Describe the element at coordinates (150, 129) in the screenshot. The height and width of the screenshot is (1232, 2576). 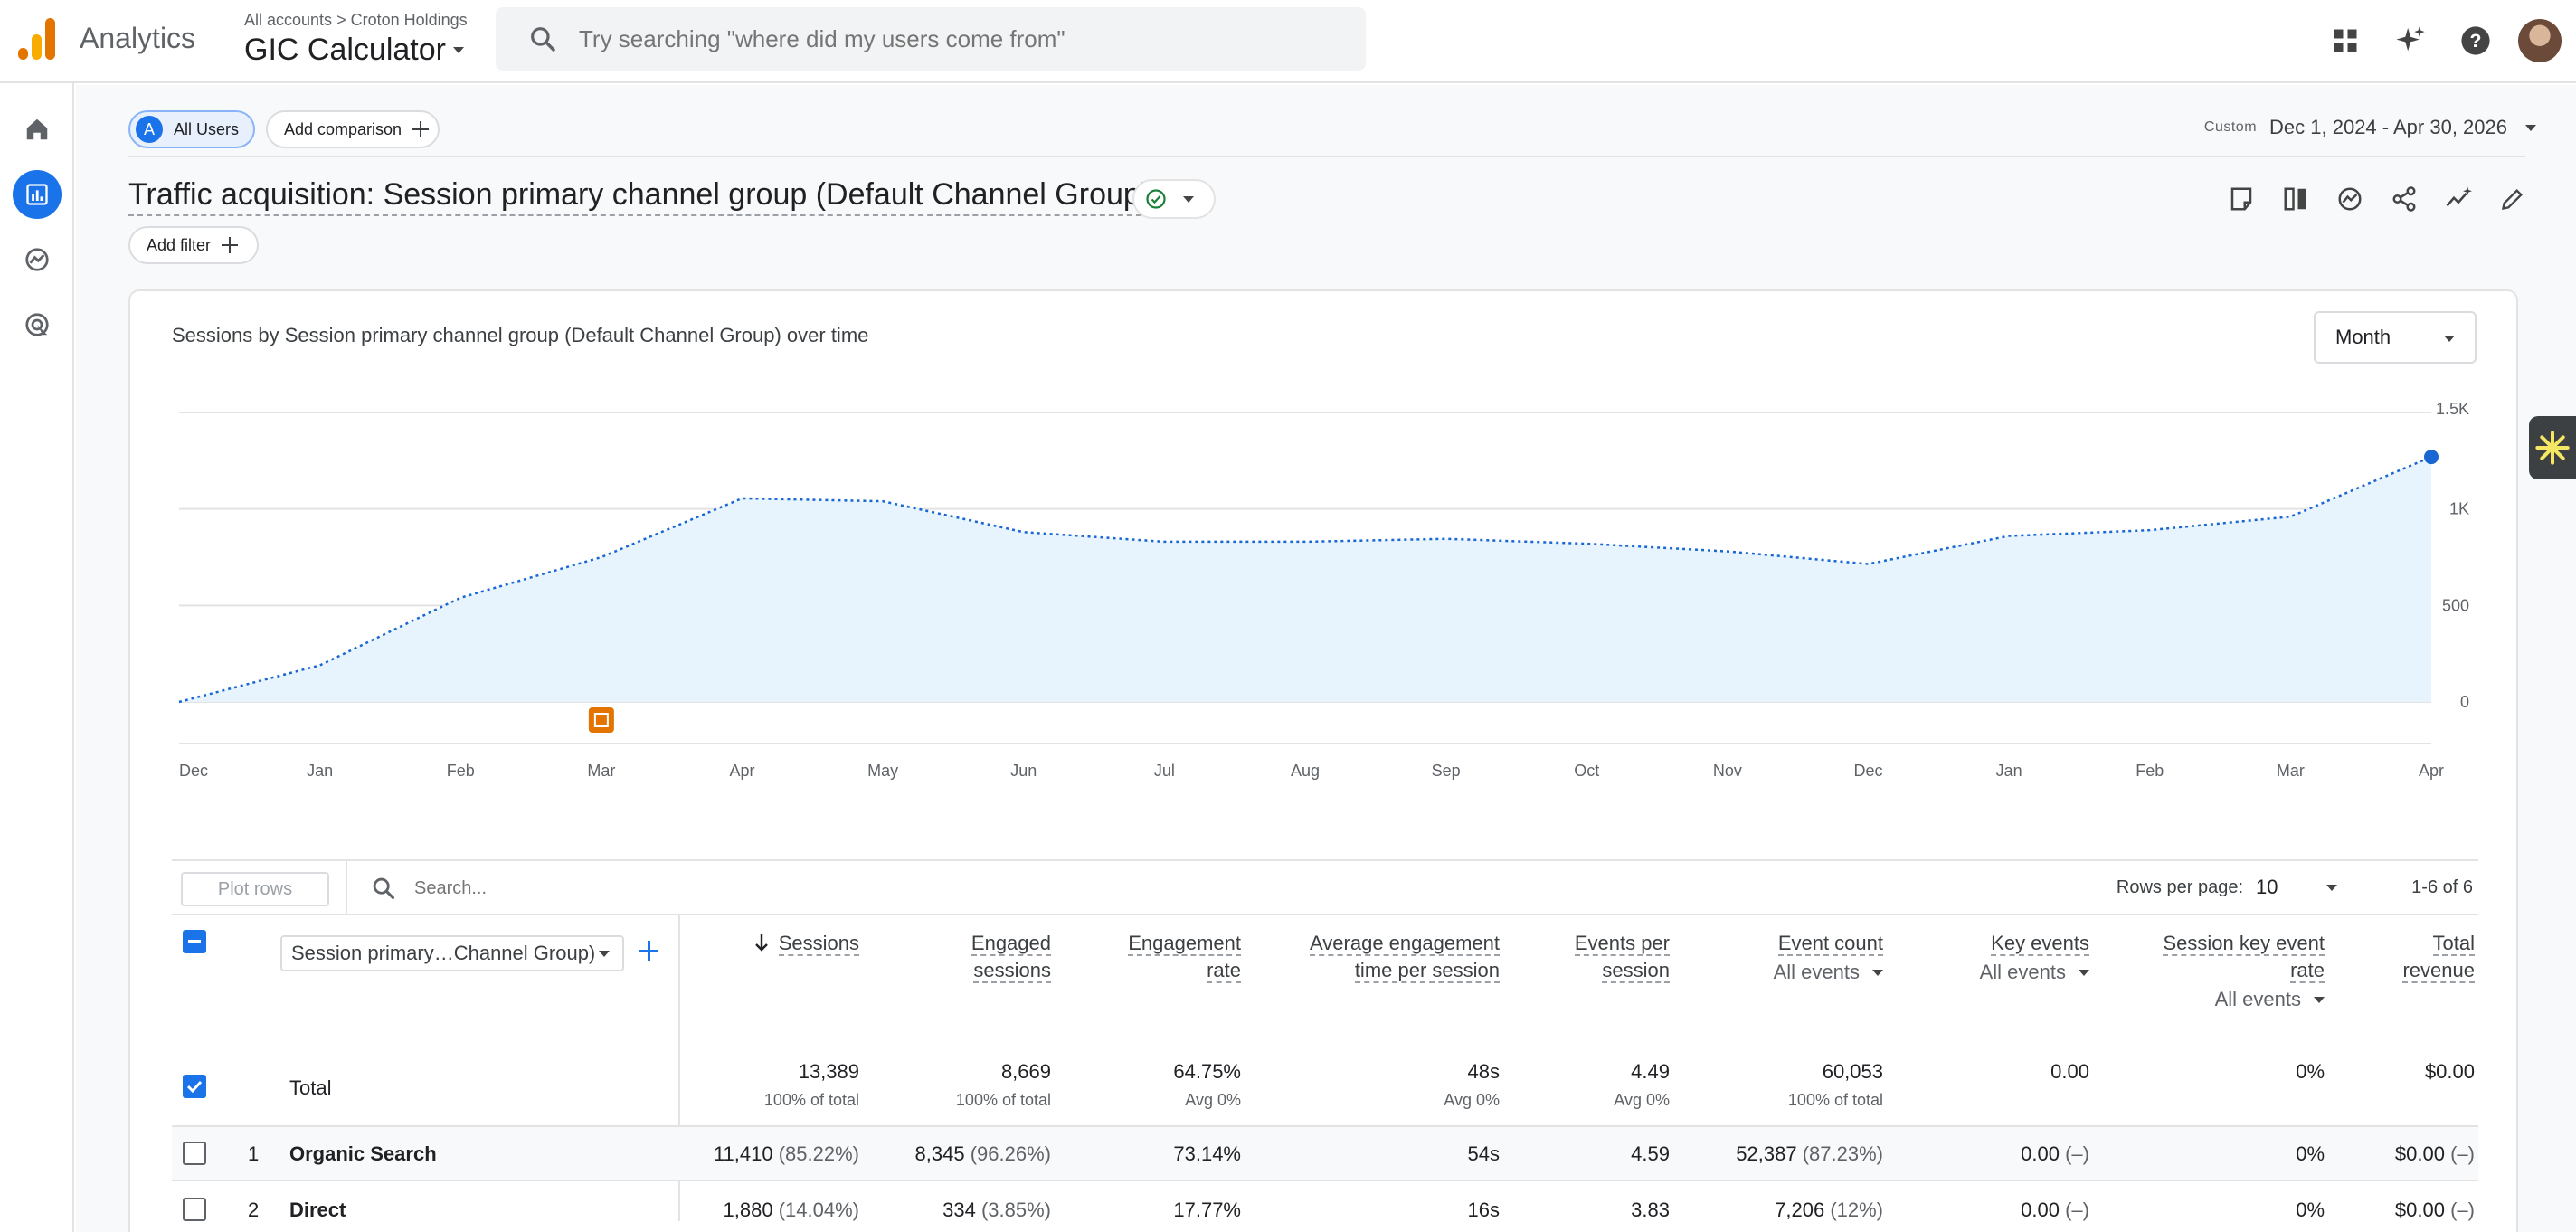
I see `segment-letter: A` at that location.